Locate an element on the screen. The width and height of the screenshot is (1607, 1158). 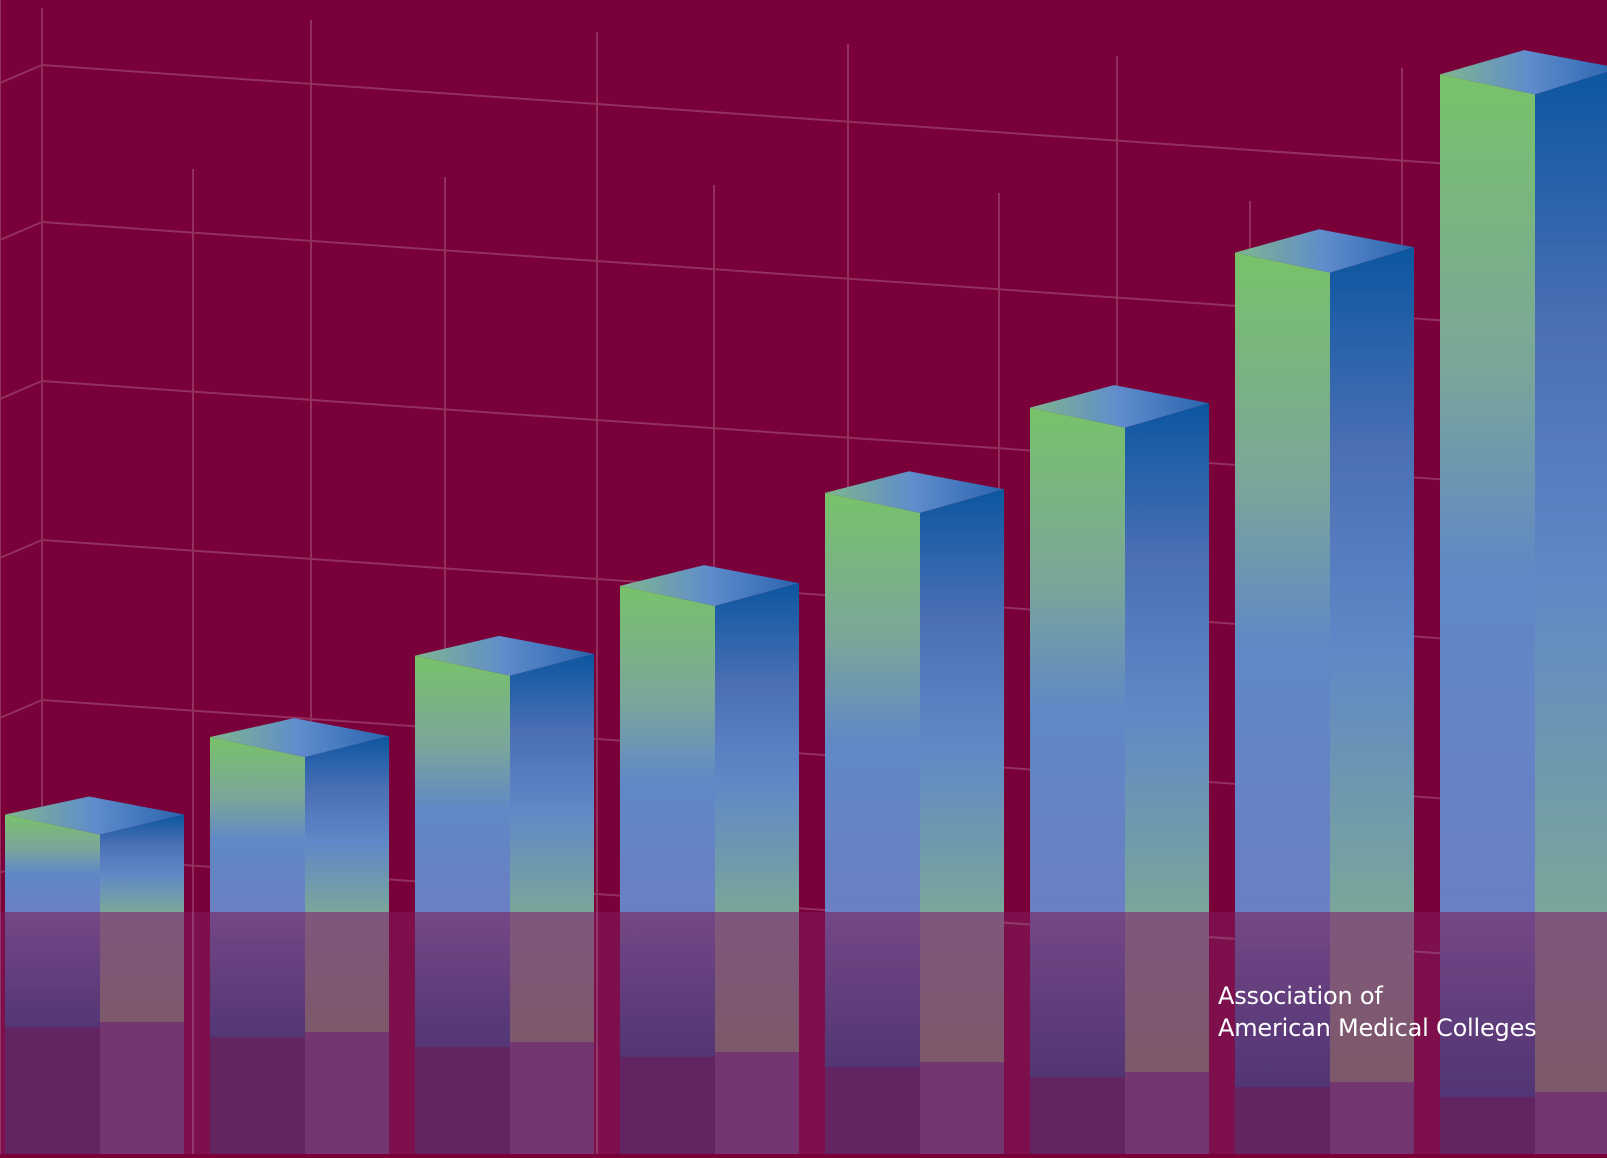
organization-name: Association of American Medical Colleges is located at coordinates (1377, 1012).